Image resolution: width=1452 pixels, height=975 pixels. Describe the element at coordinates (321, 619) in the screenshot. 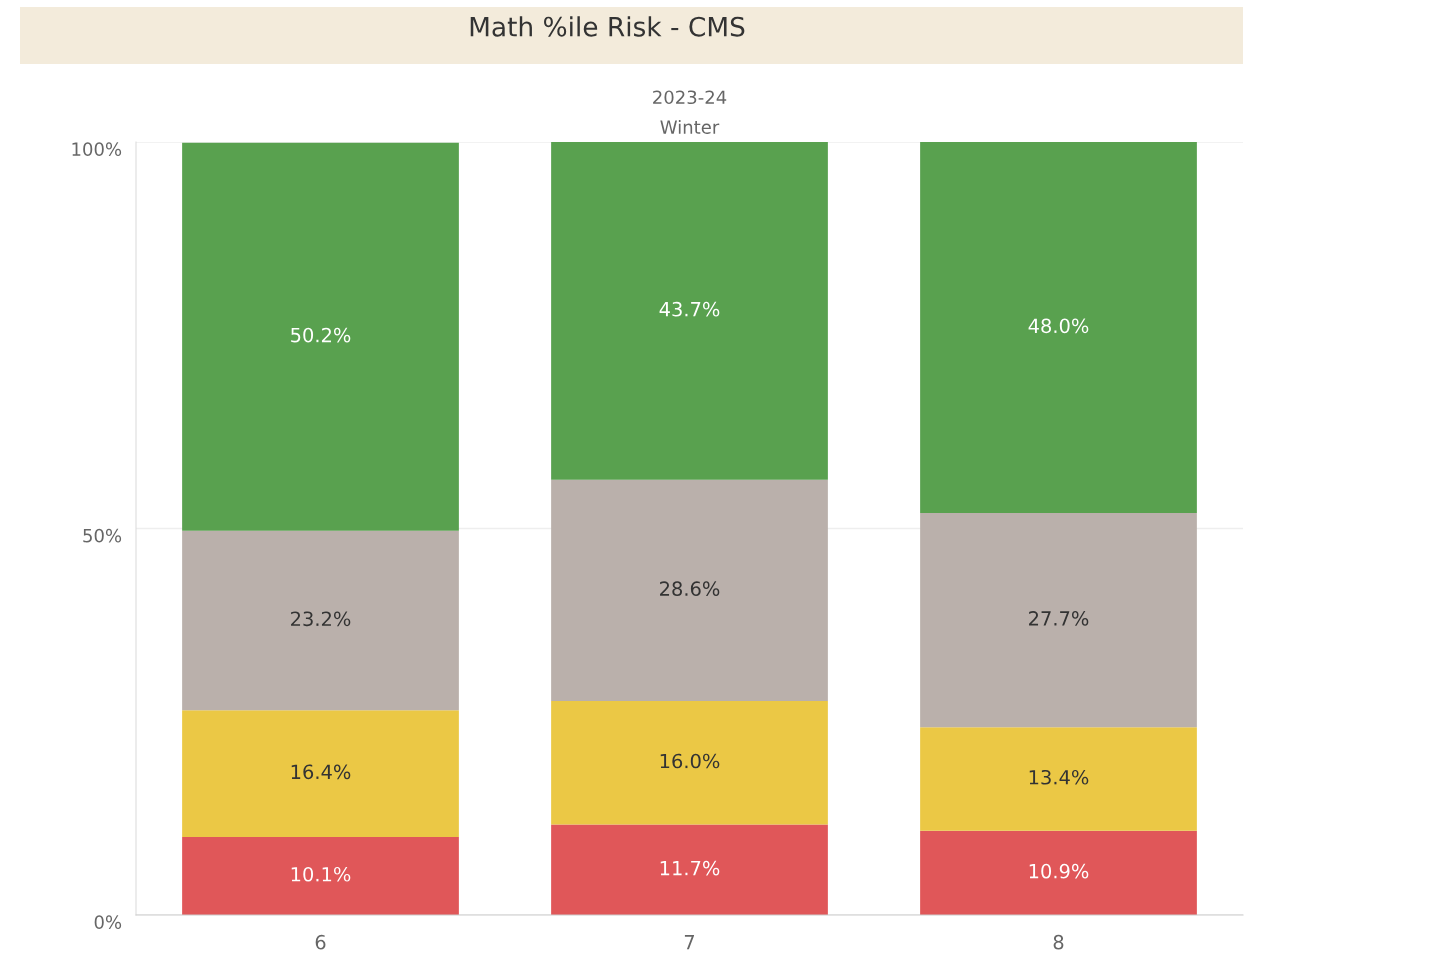

I see `data-label: 23.2%` at that location.